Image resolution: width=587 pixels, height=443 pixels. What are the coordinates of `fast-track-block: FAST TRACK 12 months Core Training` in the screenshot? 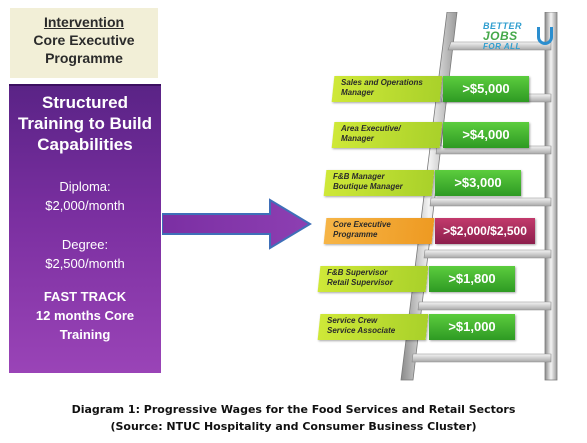 It's located at (85, 315).